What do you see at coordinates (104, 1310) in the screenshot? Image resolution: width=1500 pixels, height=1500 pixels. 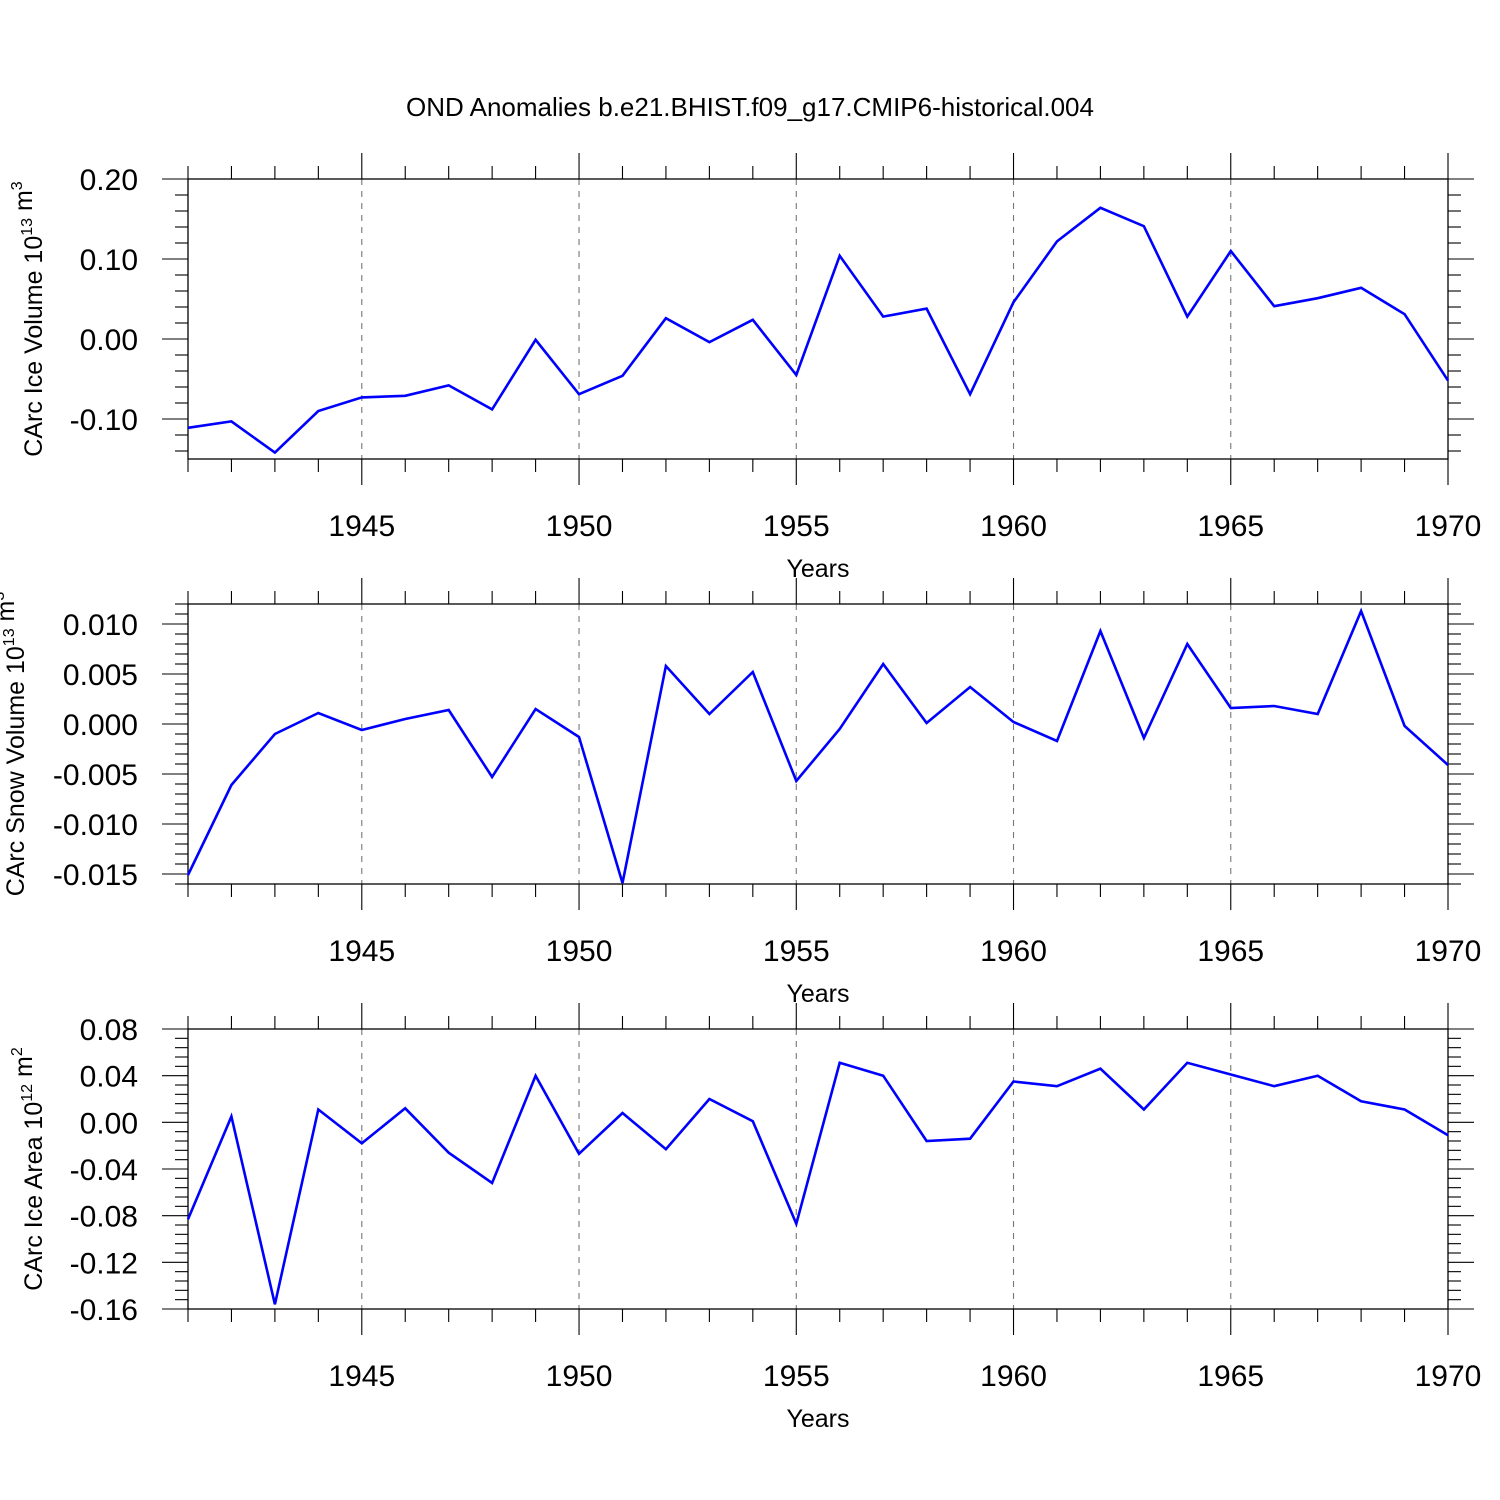 I see `y-tick-label: -0.16` at bounding box center [104, 1310].